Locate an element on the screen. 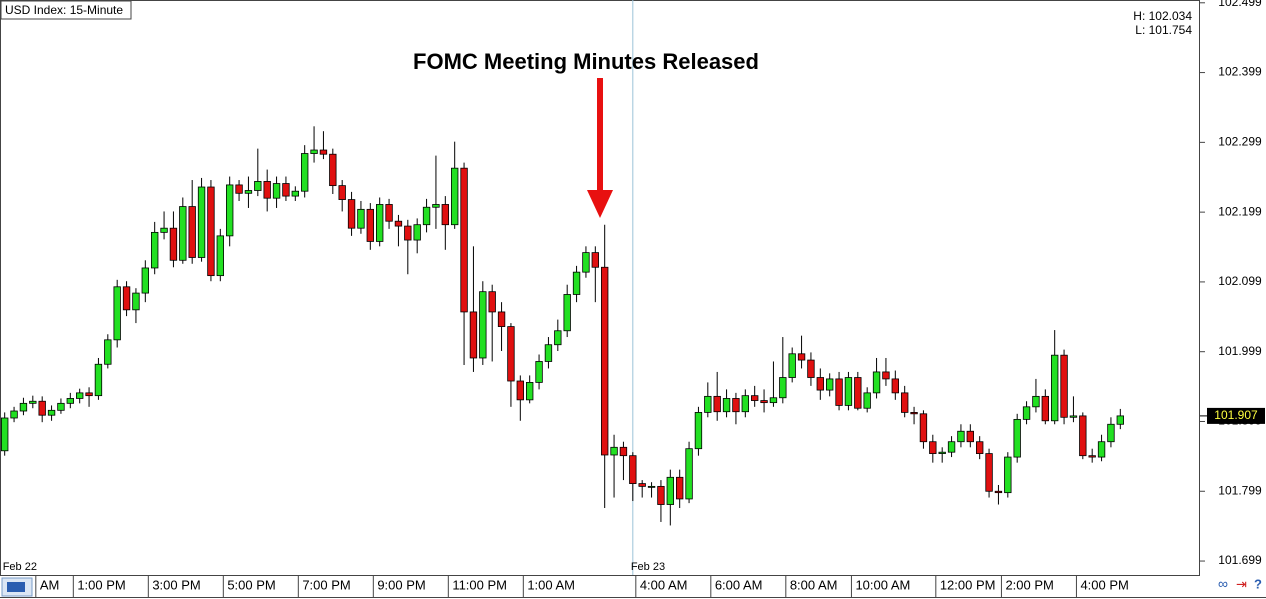  x-tick-label: 3:00 PM is located at coordinates (176, 584).